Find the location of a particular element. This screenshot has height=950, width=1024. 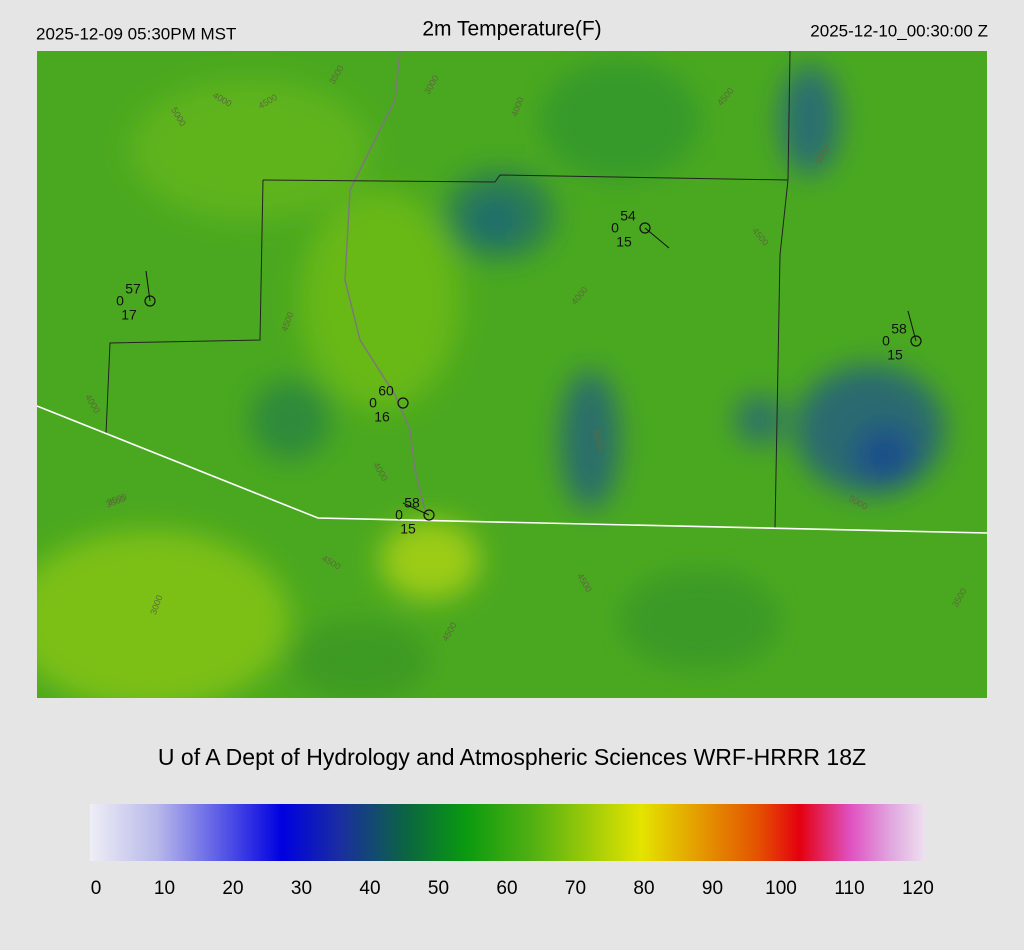

station-dew: 17 is located at coordinates (129, 315).